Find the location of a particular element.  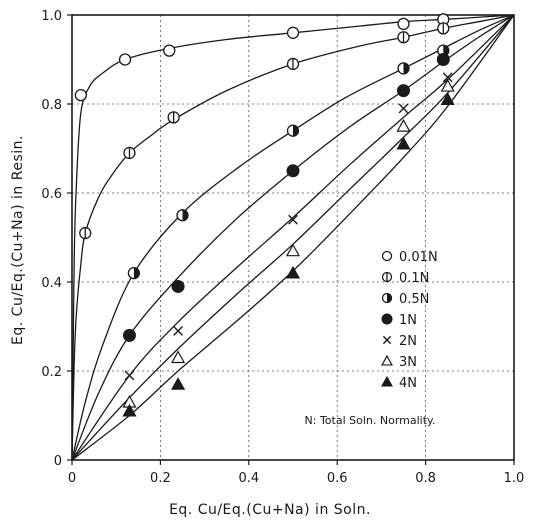

x-tick-label: 1.0 is located at coordinates (514, 478).